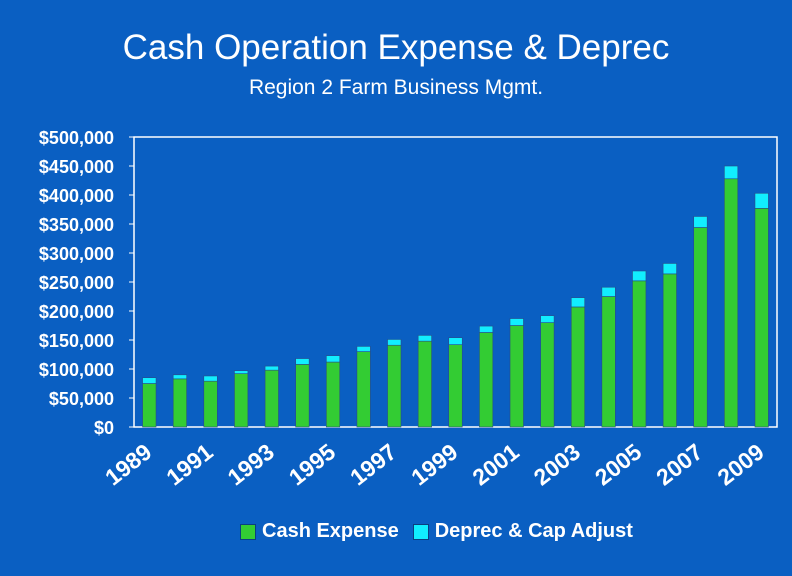 The width and height of the screenshot is (792, 576). What do you see at coordinates (104, 428) in the screenshot?
I see `y-tick-label: $0` at bounding box center [104, 428].